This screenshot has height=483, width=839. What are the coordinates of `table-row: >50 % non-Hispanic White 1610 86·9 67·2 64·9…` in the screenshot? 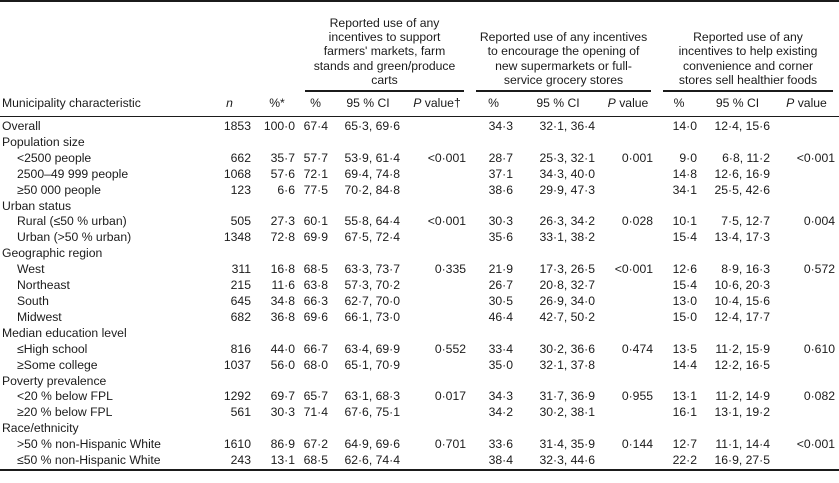 It's located at (419, 445).